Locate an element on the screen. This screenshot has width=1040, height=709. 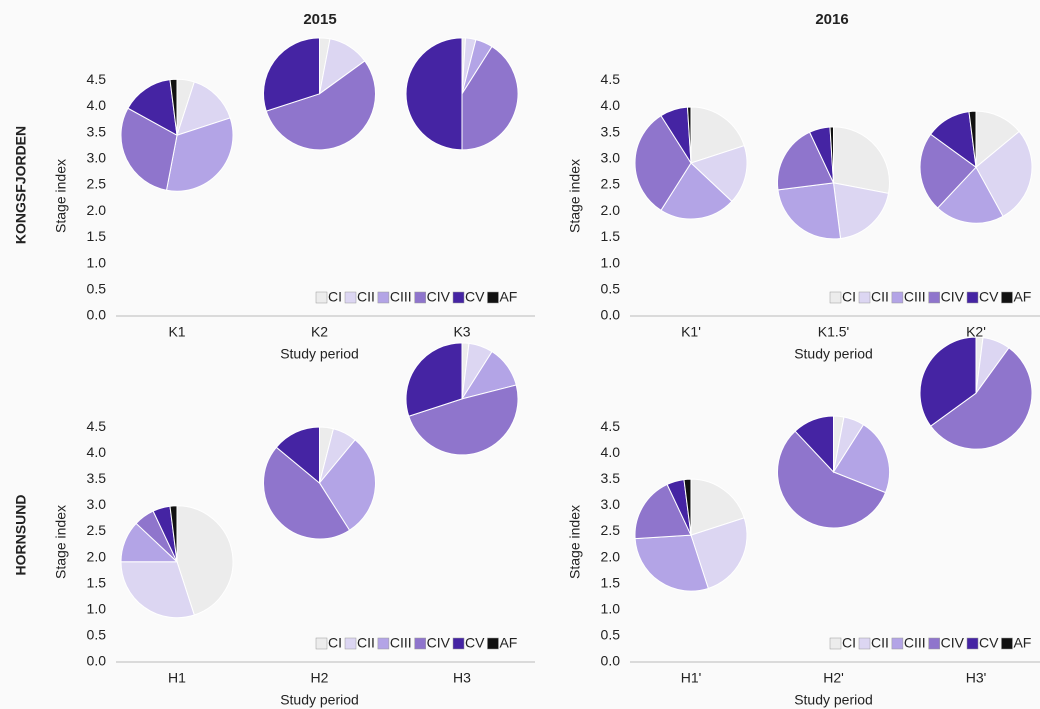
x-tick-label: K1' is located at coordinates (691, 332).